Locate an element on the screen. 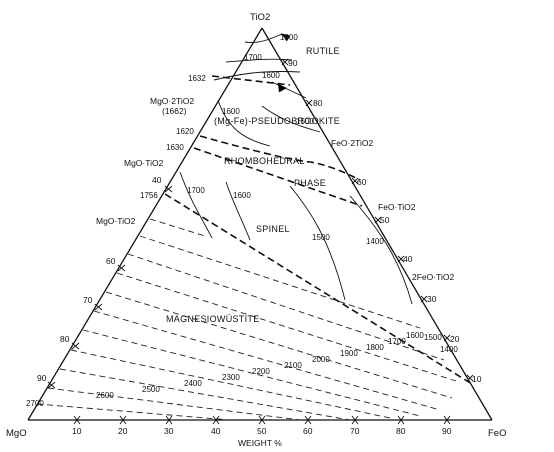 This screenshot has height=452, width=554. right-tick-label: 50 is located at coordinates (385, 220).